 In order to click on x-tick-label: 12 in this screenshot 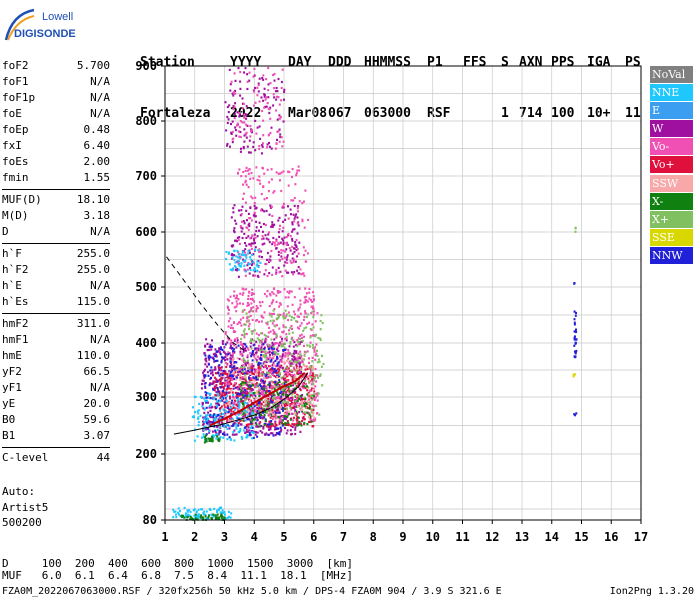, I will do `click(492, 537)`.